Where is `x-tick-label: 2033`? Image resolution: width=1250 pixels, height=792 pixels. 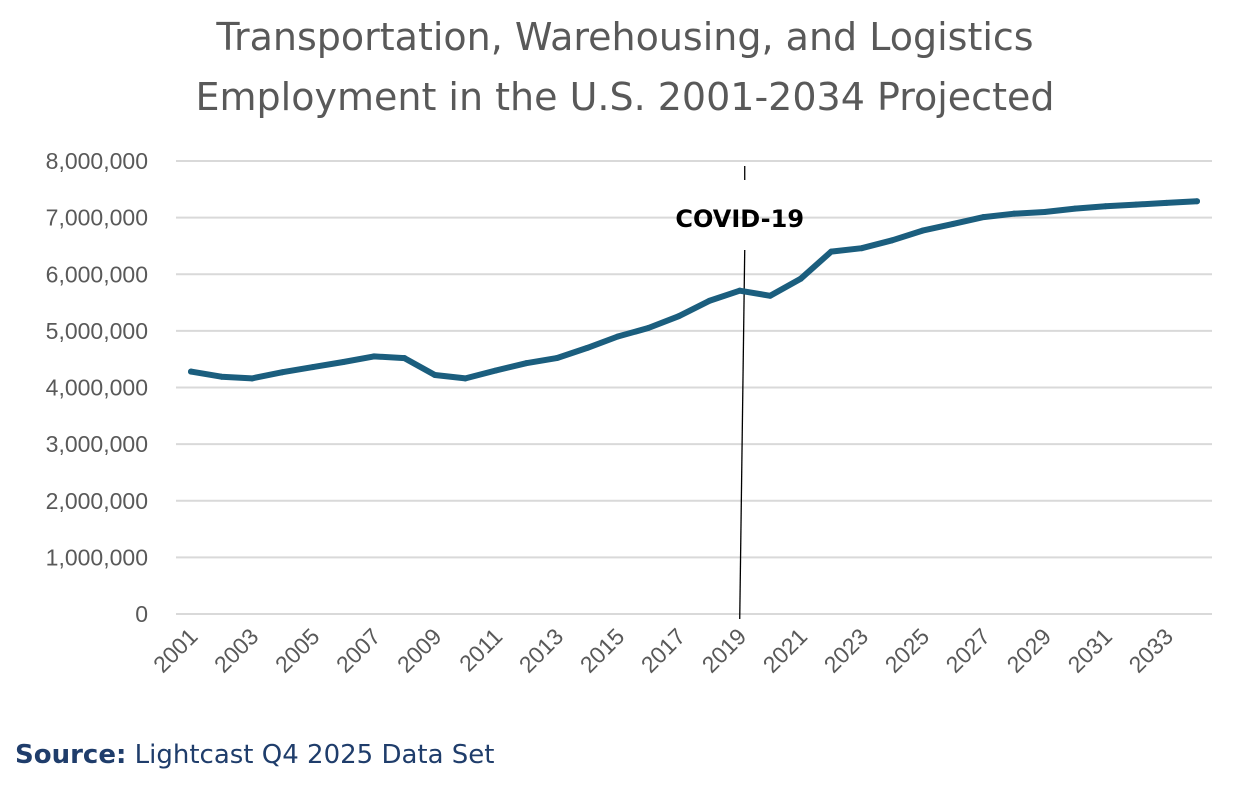 x-tick-label: 2033 is located at coordinates (1150, 650).